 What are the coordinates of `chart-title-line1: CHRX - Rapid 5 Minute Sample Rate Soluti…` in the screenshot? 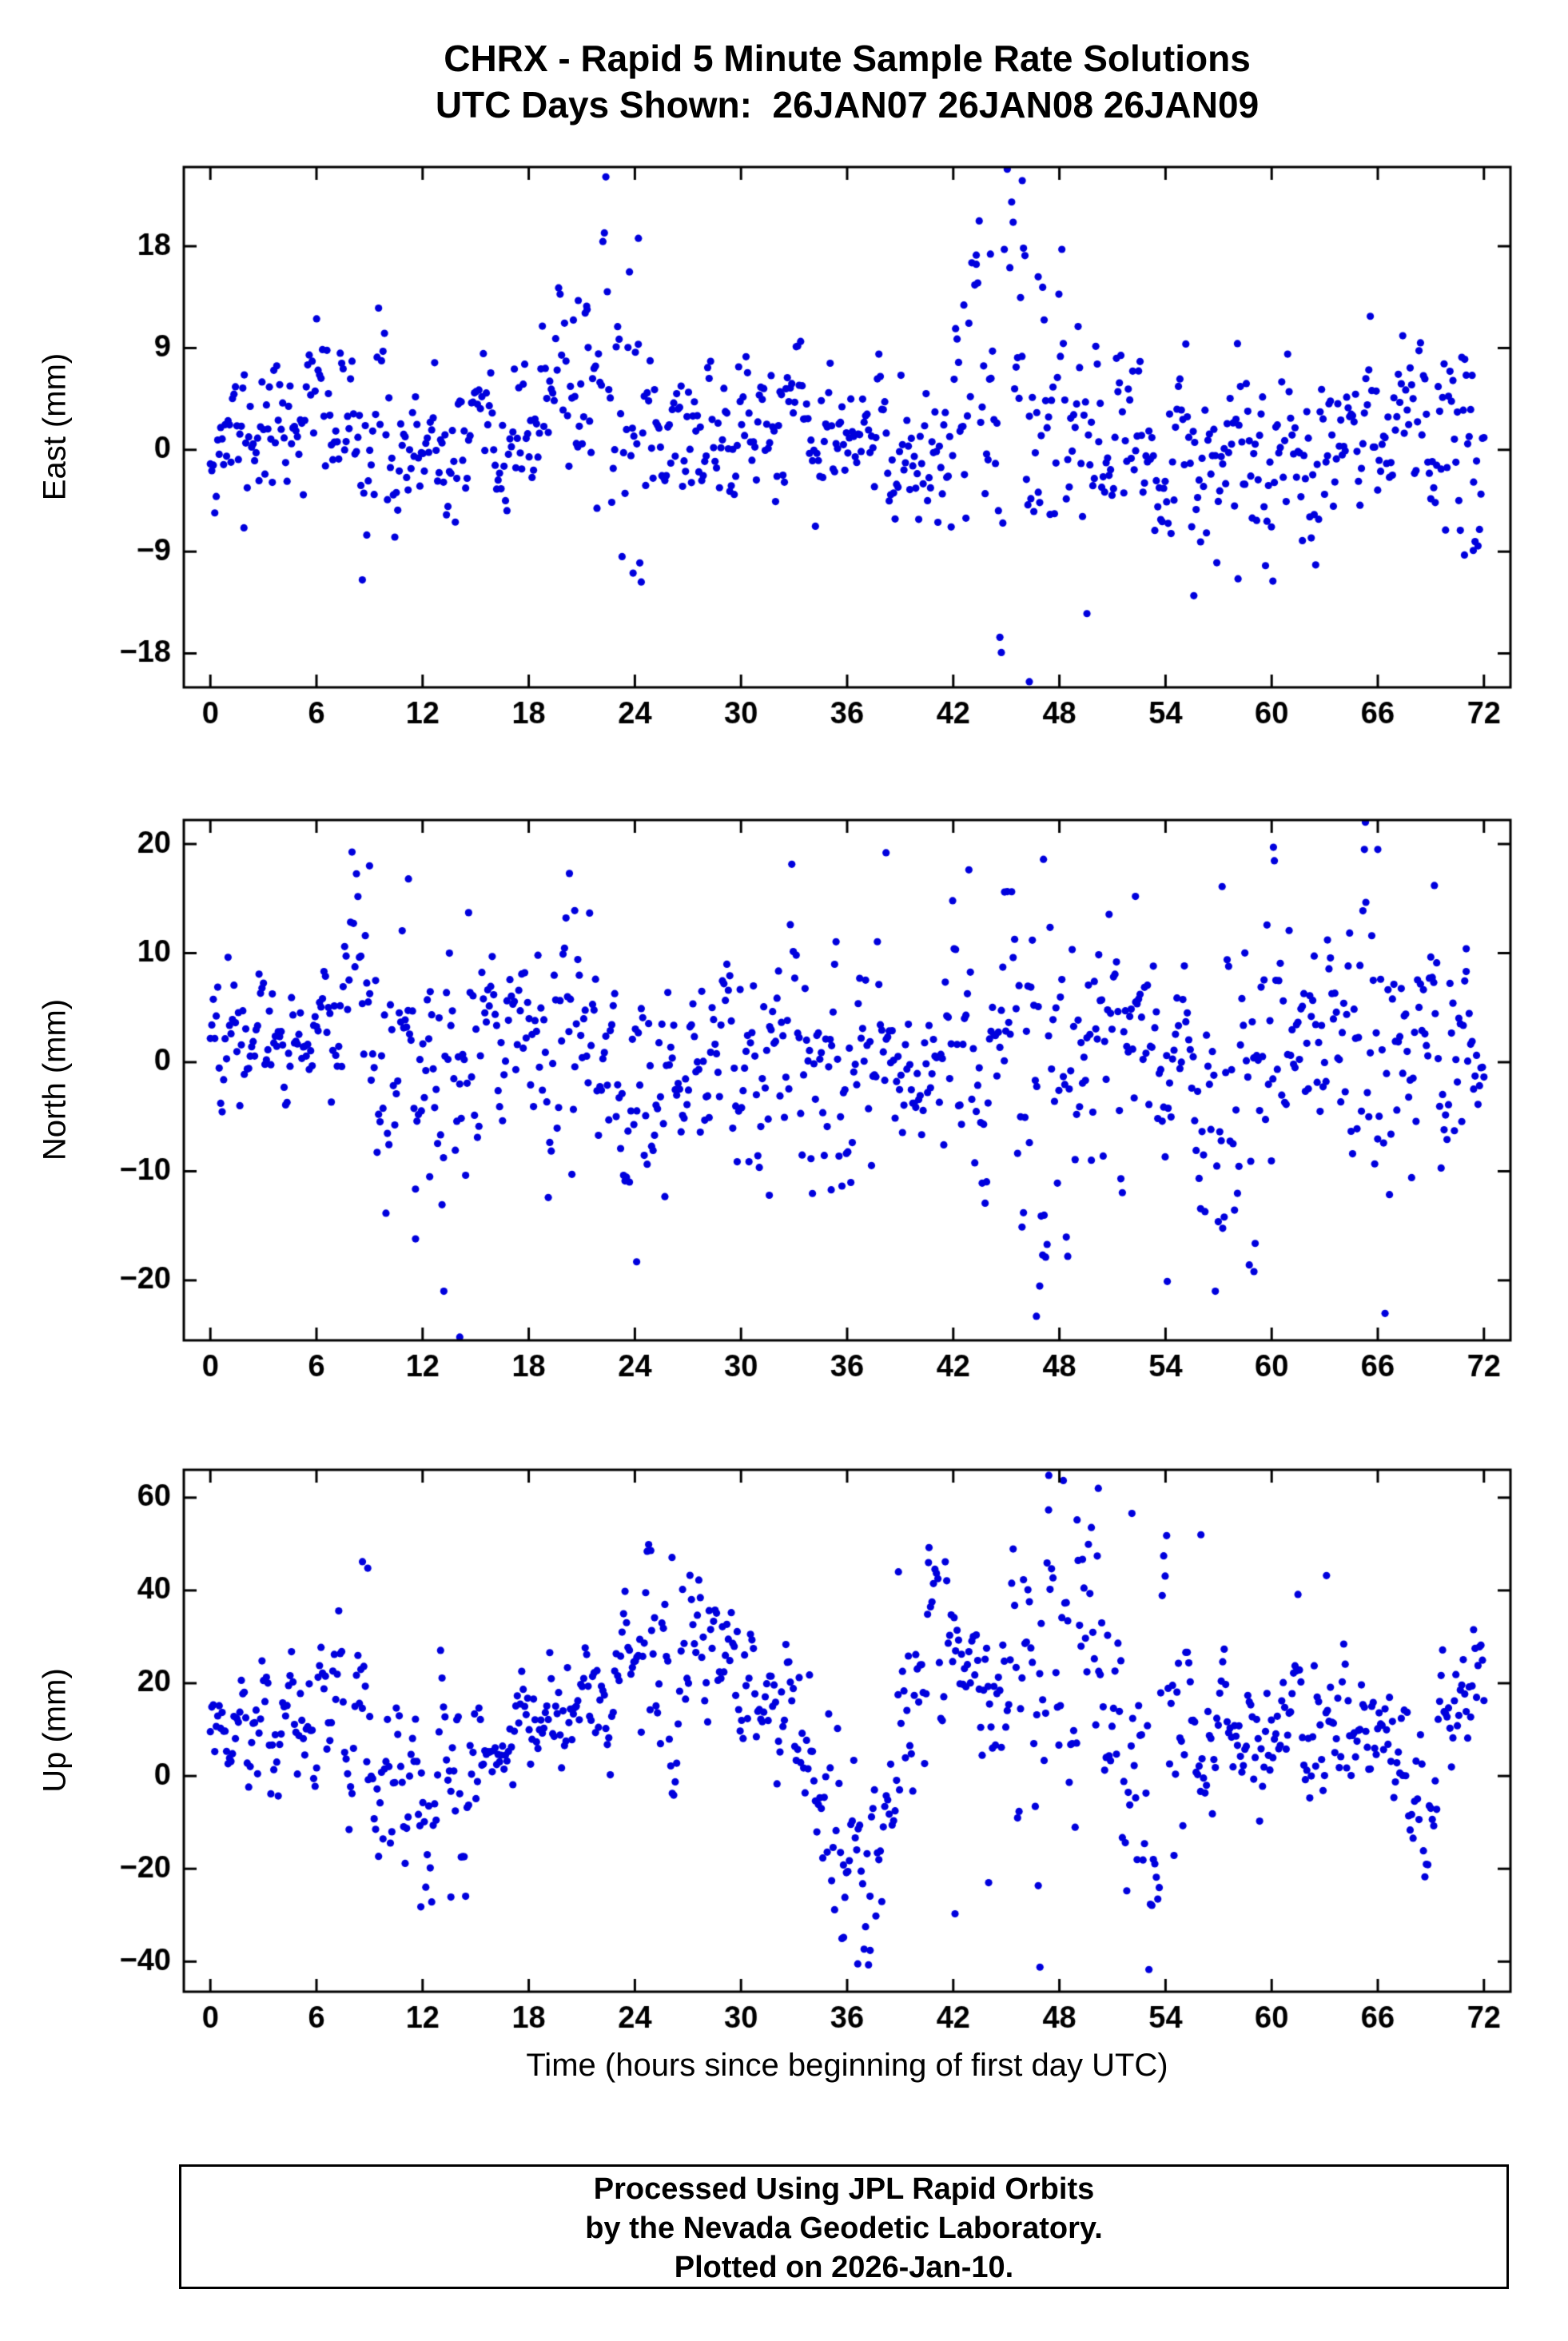 It's located at (847, 59).